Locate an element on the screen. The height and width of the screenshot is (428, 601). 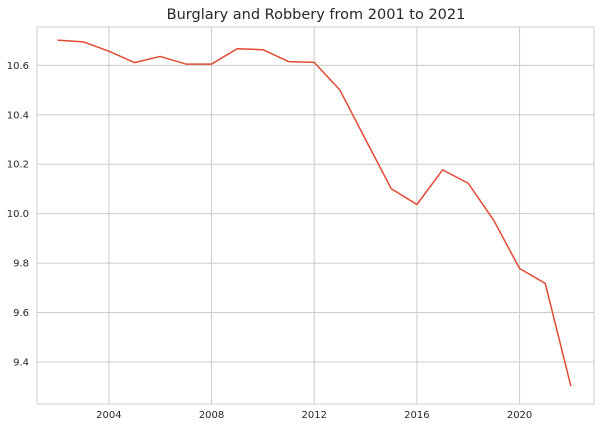
y-tick-label: 10.6 is located at coordinates (18, 66).